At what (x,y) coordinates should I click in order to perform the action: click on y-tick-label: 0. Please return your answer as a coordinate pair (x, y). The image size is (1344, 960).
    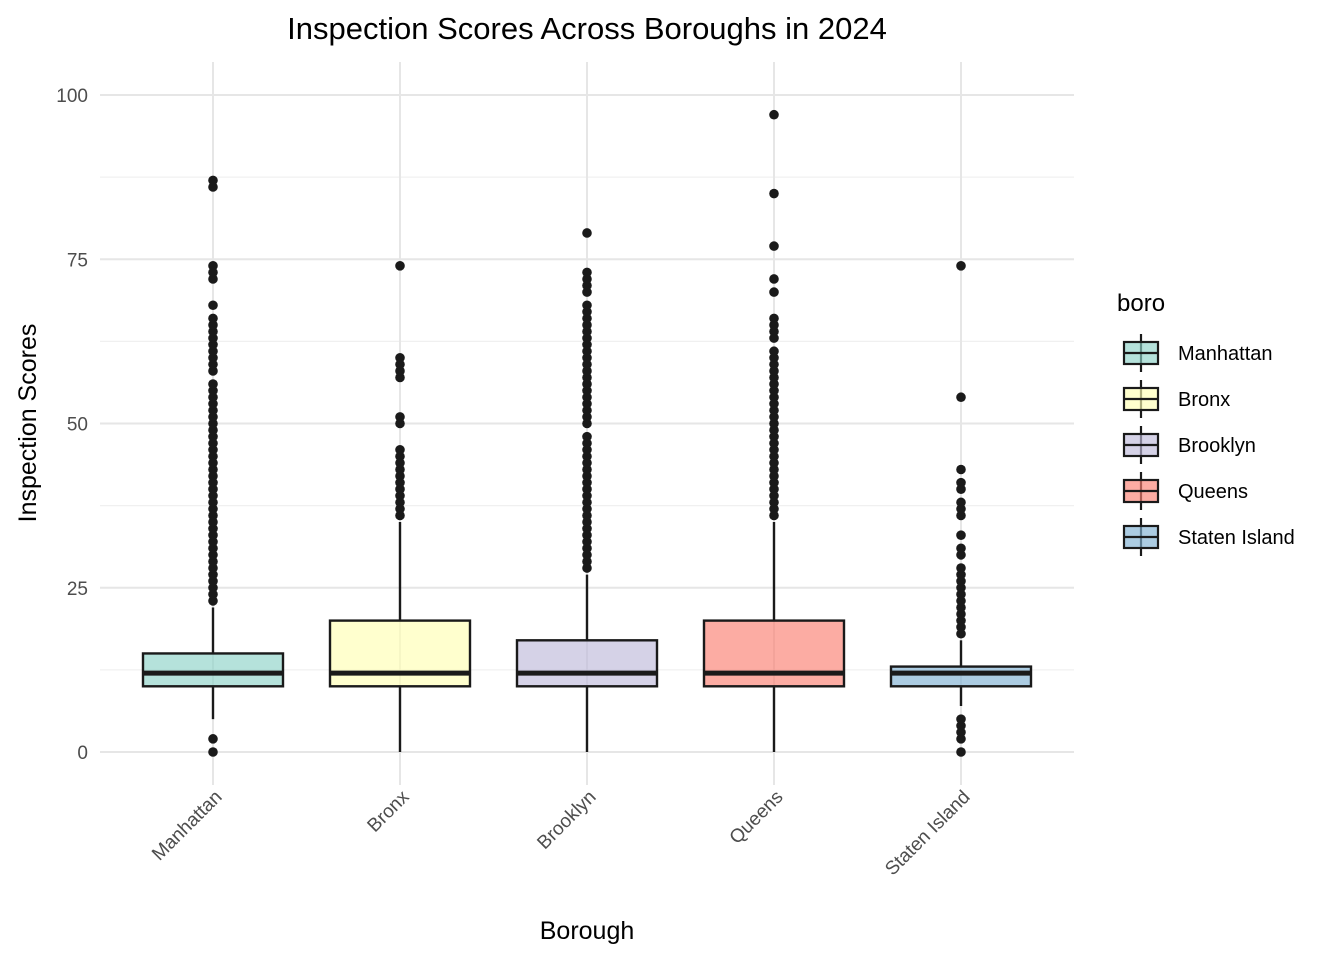
    Looking at the image, I should click on (82, 753).